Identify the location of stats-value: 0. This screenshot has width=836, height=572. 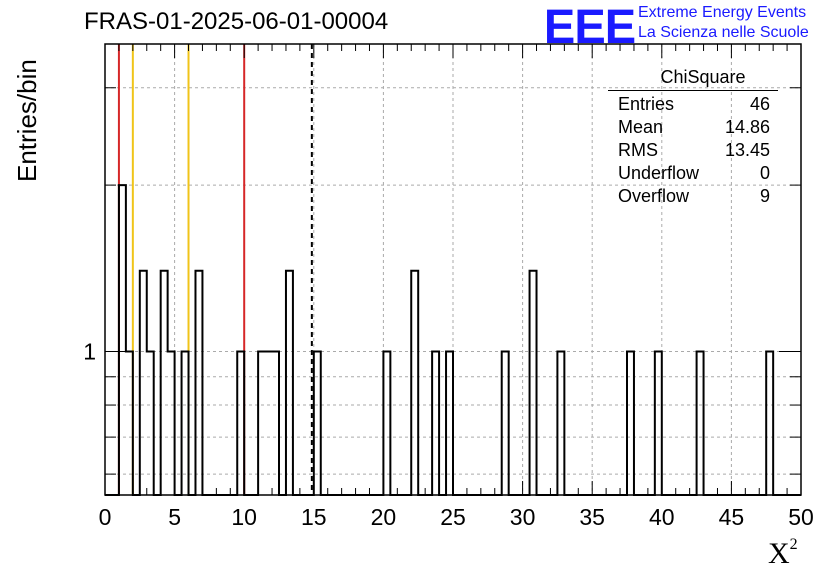
(764, 173).